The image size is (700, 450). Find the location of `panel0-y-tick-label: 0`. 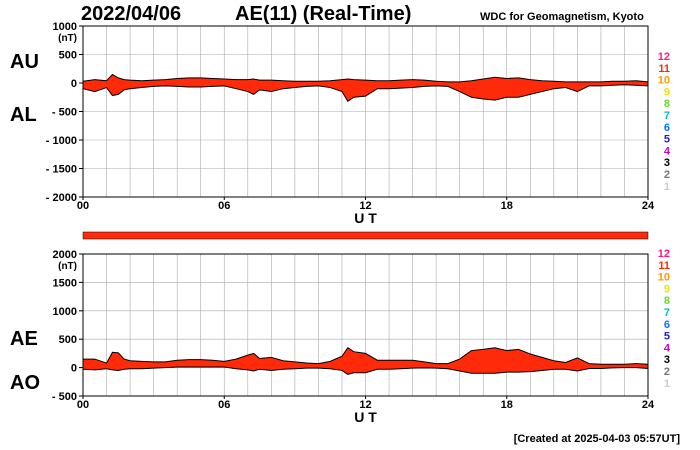

panel0-y-tick-label: 0 is located at coordinates (74, 84).